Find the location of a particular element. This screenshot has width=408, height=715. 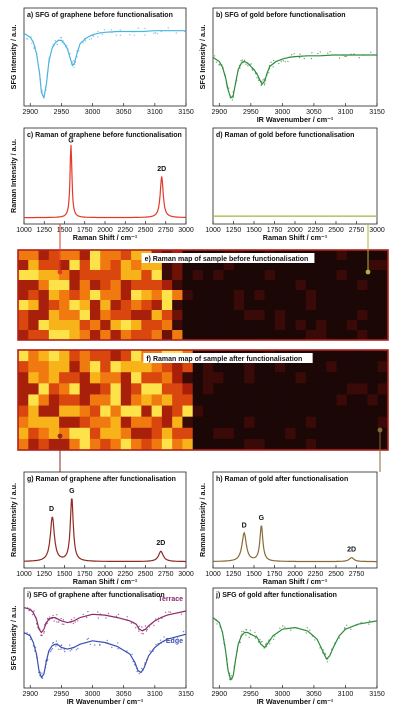

x-tick-label: 2900 is located at coordinates (30, 694).